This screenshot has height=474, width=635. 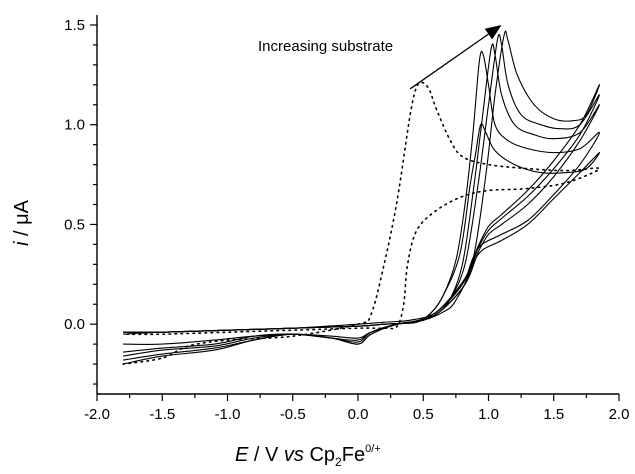 What do you see at coordinates (228, 414) in the screenshot?
I see `x-tick-label: -1.0` at bounding box center [228, 414].